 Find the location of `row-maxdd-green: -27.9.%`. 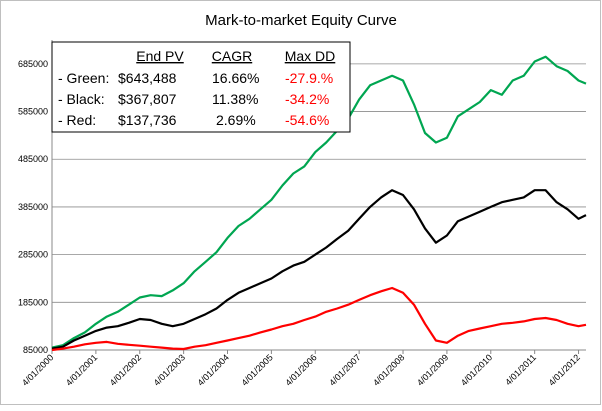

row-maxdd-green: -27.9.% is located at coordinates (309, 78).